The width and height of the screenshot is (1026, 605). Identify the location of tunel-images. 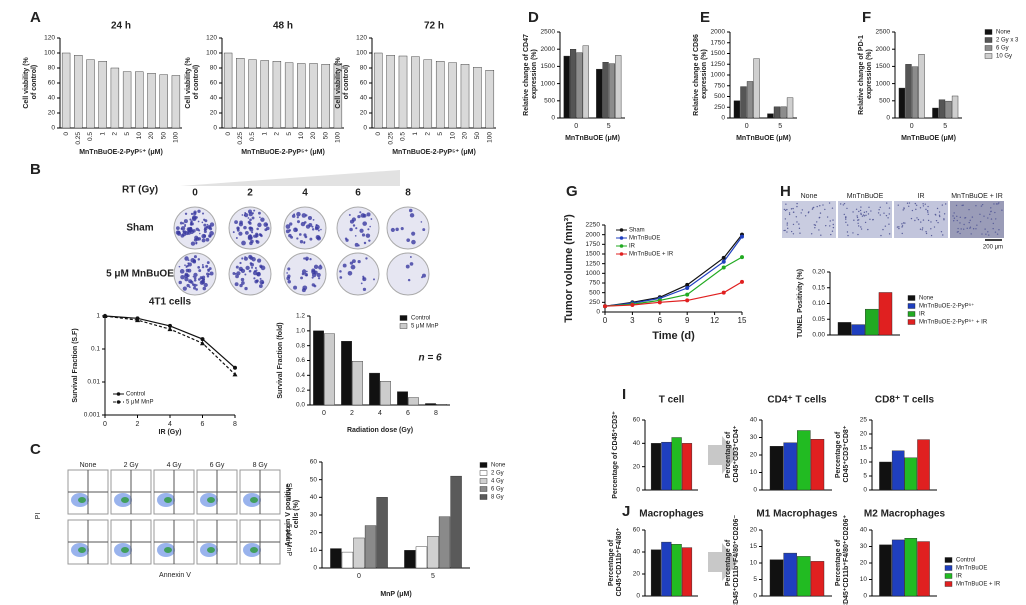
(893, 219).